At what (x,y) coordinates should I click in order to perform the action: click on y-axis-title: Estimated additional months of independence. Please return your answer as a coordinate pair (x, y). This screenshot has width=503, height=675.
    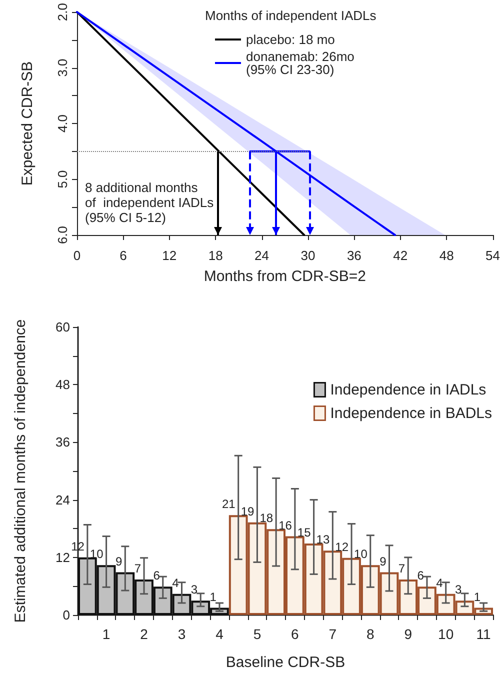
    Looking at the image, I should click on (20, 471).